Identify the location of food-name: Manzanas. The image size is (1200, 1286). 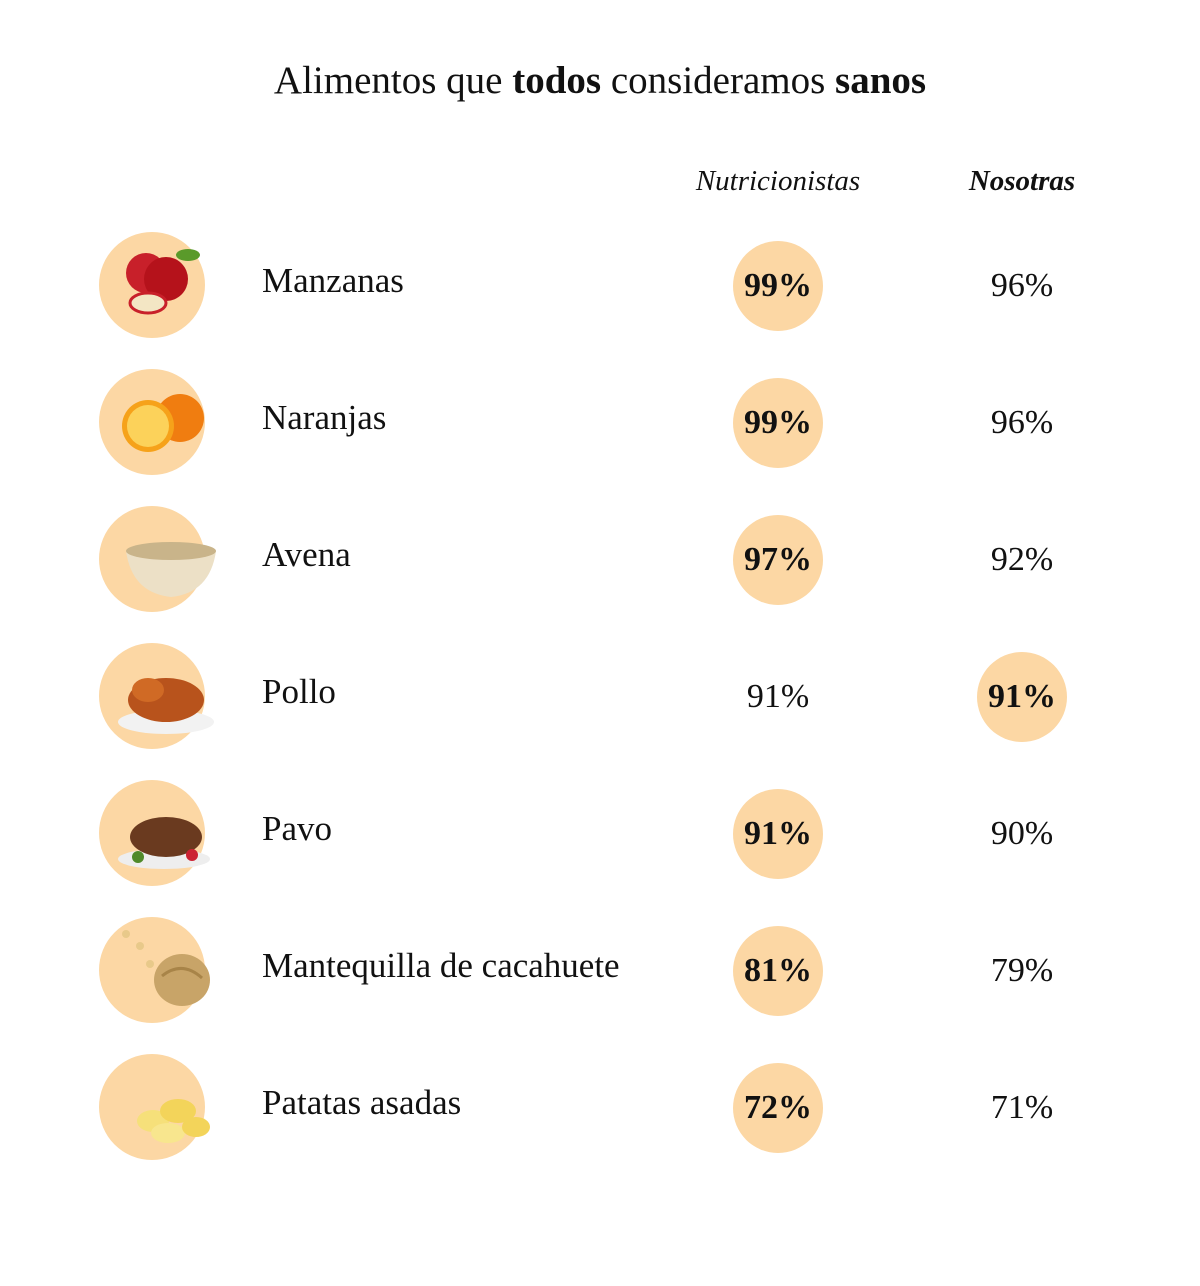
(333, 280).